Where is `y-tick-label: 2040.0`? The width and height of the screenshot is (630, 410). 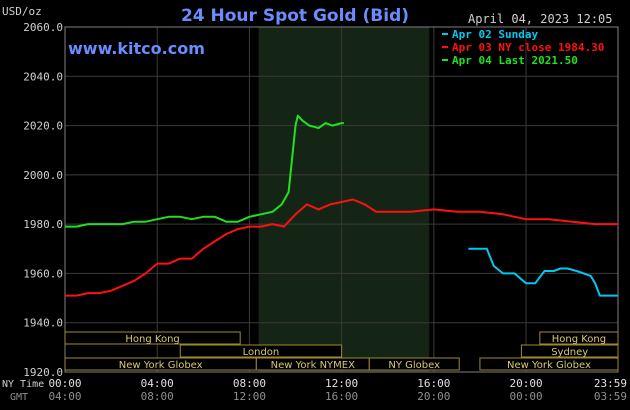 y-tick-label: 2040.0 is located at coordinates (43, 76).